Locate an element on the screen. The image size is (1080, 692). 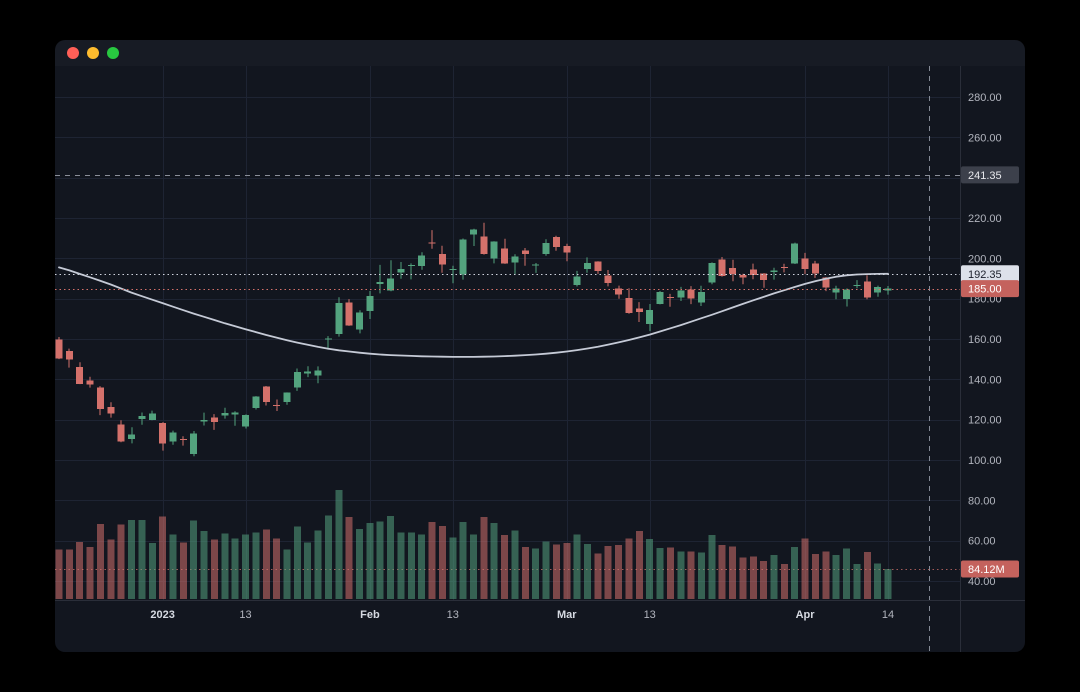
close-button is located at coordinates (73, 53).